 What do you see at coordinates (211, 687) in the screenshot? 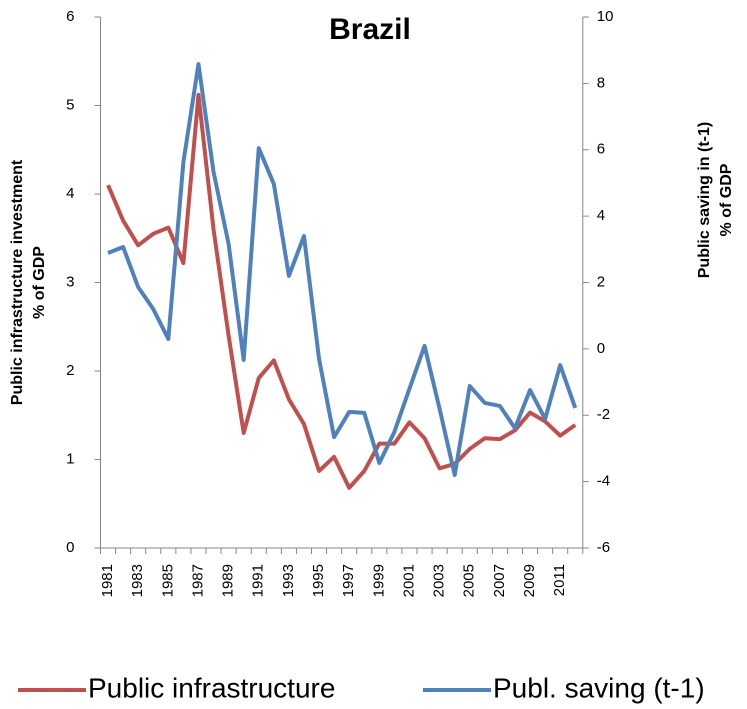
I see `legend-label: Public infrastructure` at bounding box center [211, 687].